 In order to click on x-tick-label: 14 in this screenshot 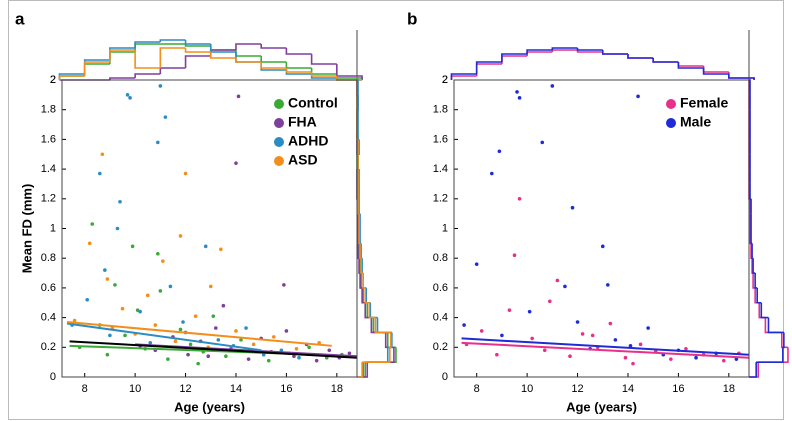, I will do `click(628, 389)`.